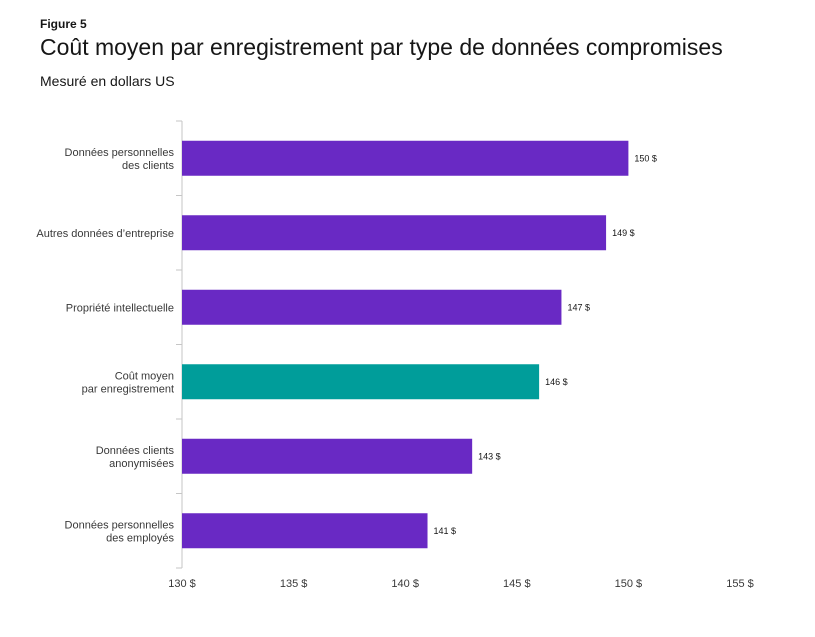  What do you see at coordinates (645, 158) in the screenshot?
I see `bar-value-label: 150 $` at bounding box center [645, 158].